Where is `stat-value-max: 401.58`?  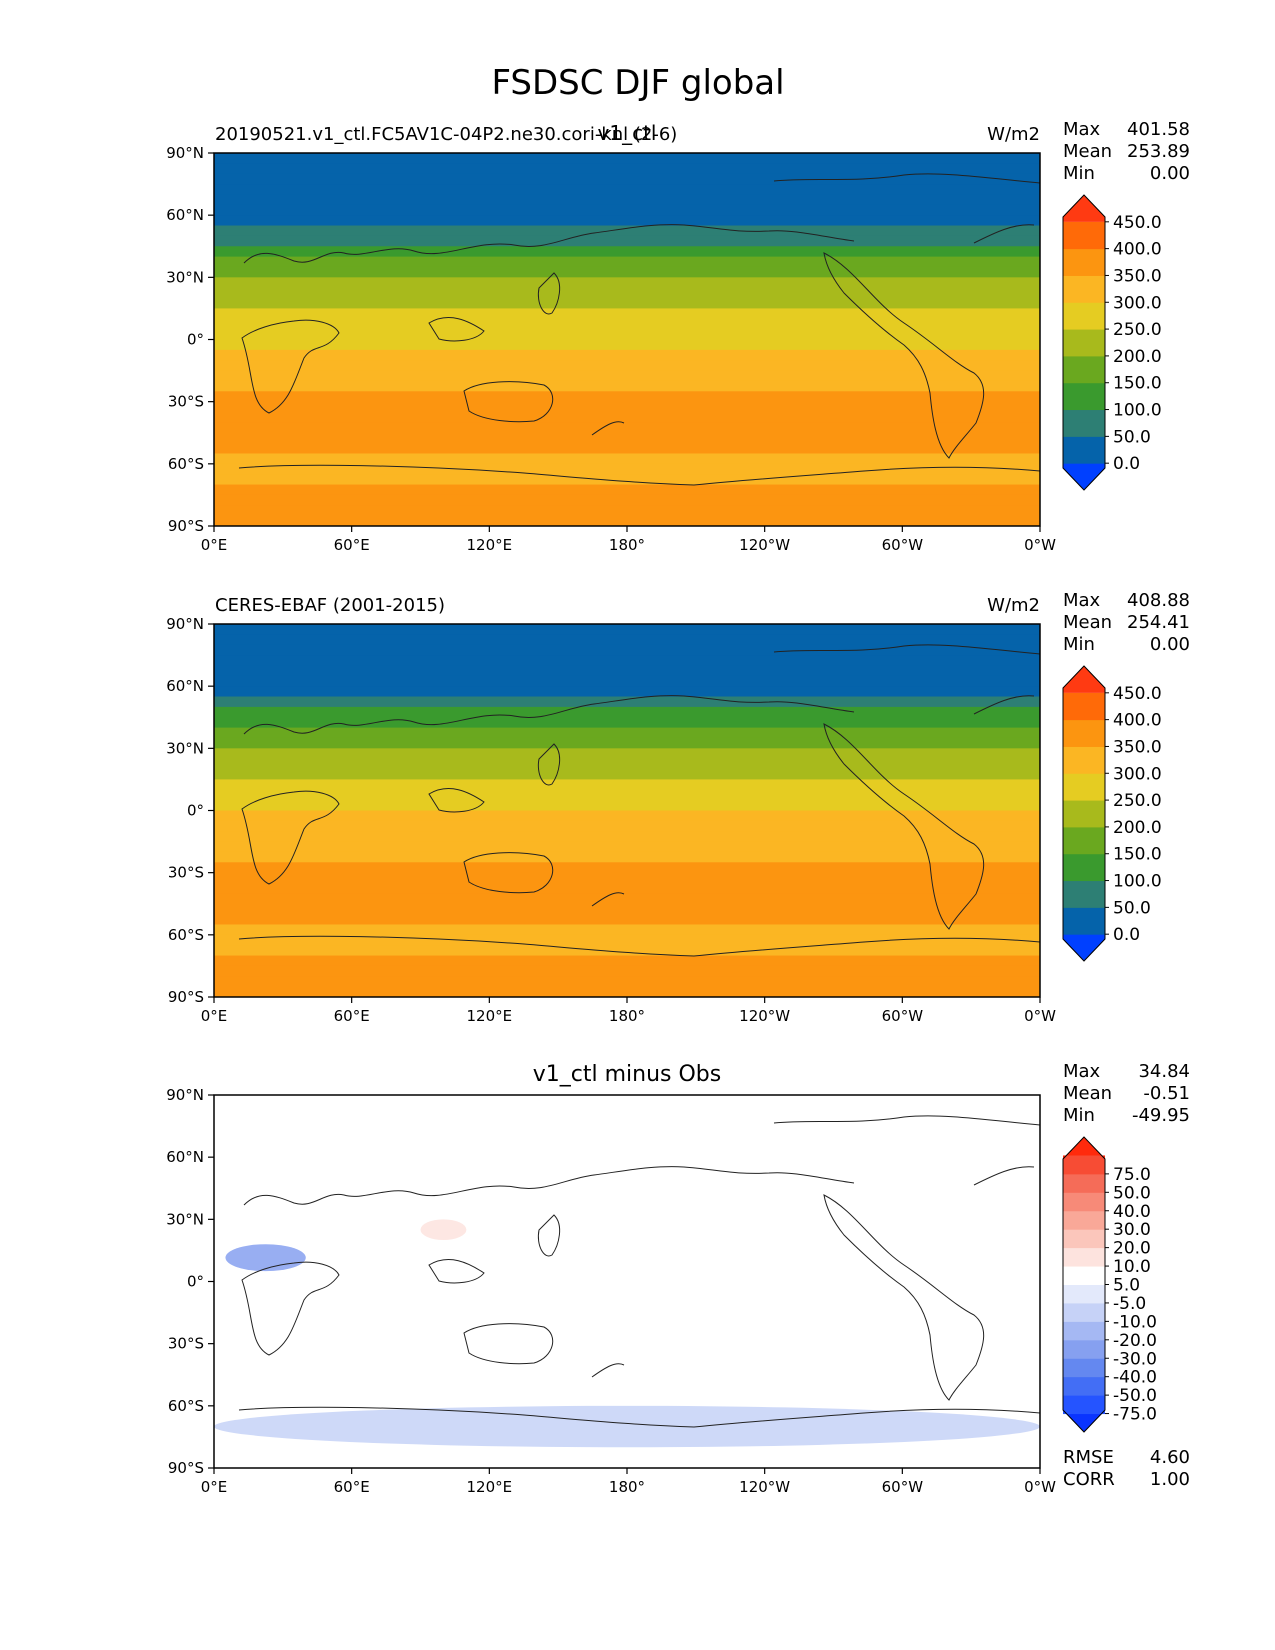
stat-value-max: 401.58 is located at coordinates (1158, 129).